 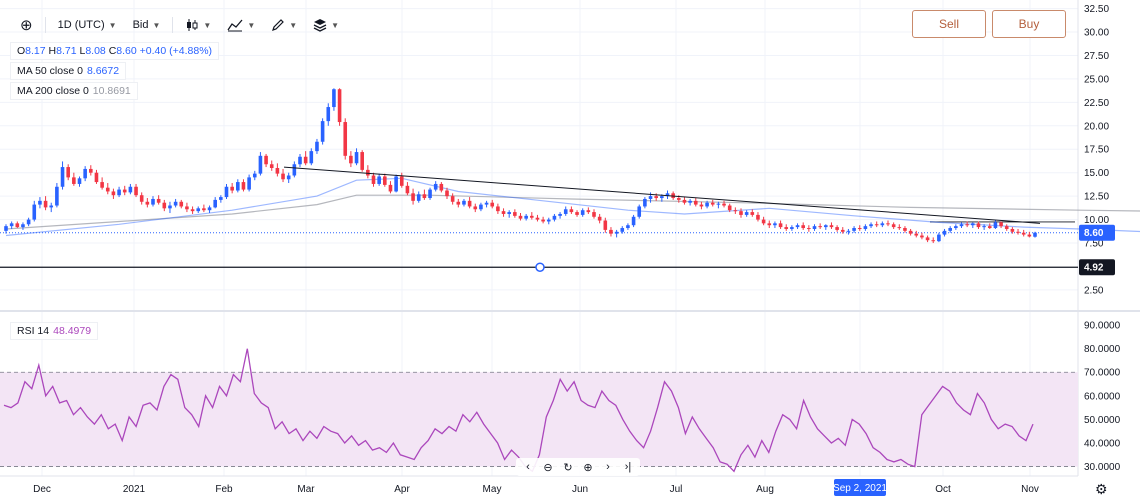 What do you see at coordinates (21, 51) in the screenshot?
I see `open-label: O` at bounding box center [21, 51].